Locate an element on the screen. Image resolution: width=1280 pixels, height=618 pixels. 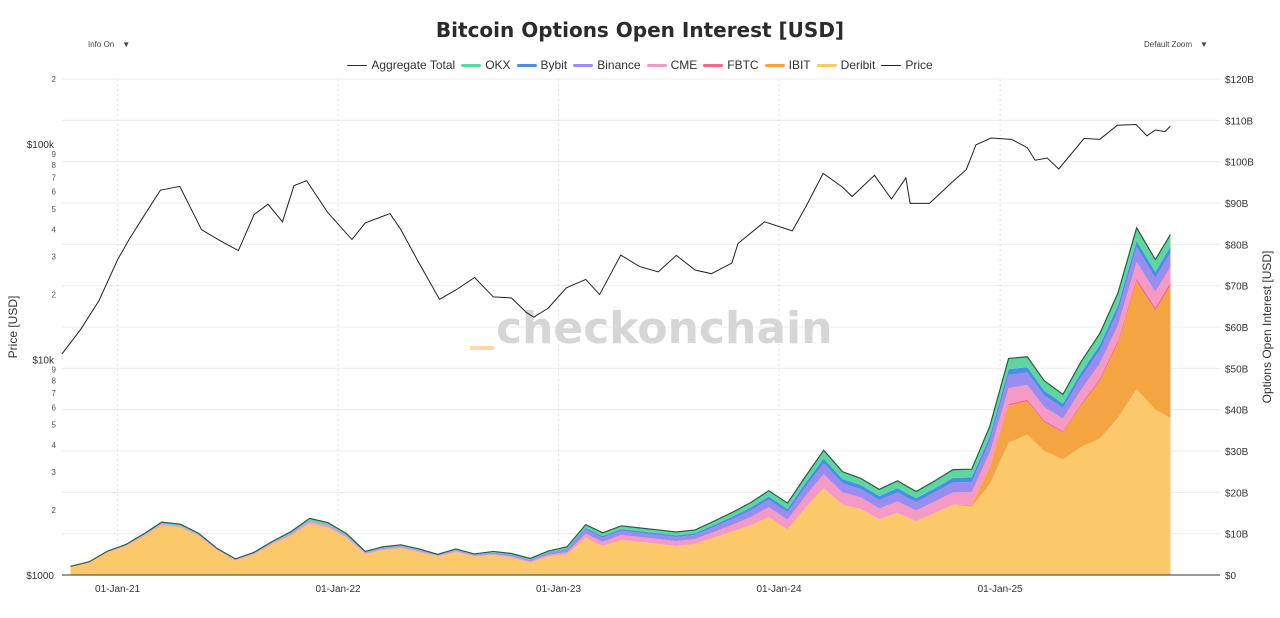
legend-item-okx: OKX is located at coordinates (486, 65).